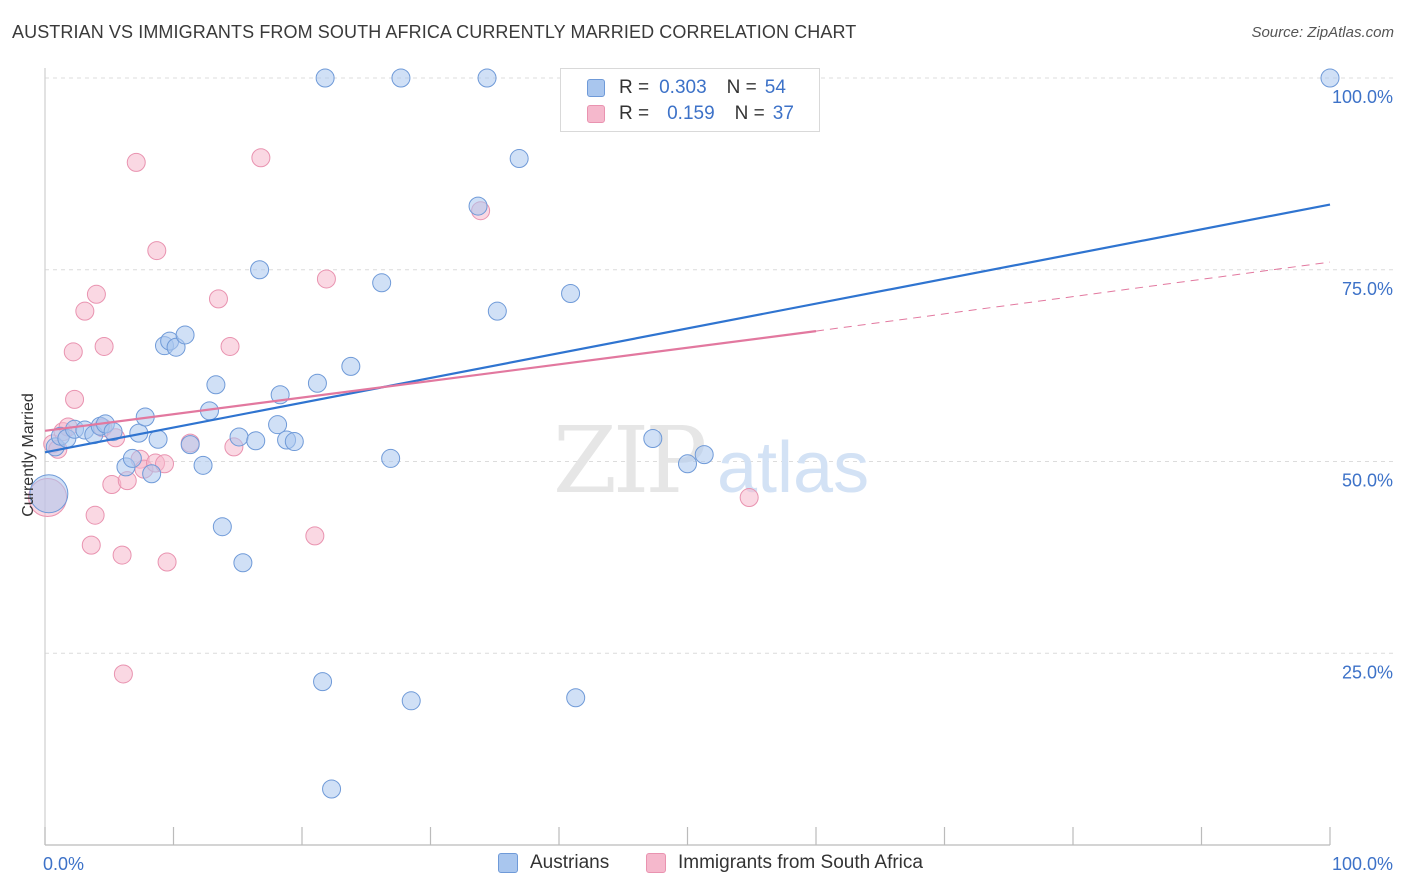 The height and width of the screenshot is (892, 1406). Describe the element at coordinates (1362, 864) in the screenshot. I see `x-tick-label: 100.0%` at that location.